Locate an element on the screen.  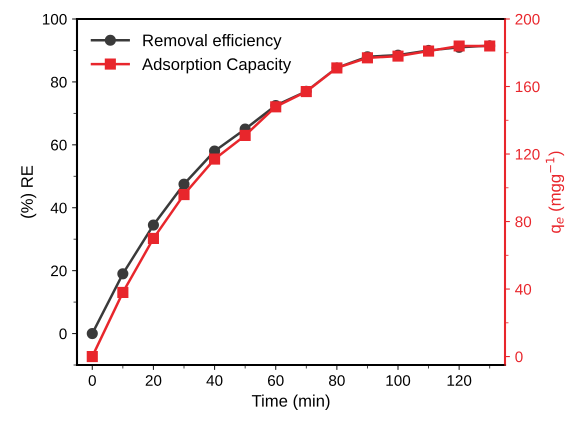
y-tick-label: 20 is located at coordinates (59, 271).